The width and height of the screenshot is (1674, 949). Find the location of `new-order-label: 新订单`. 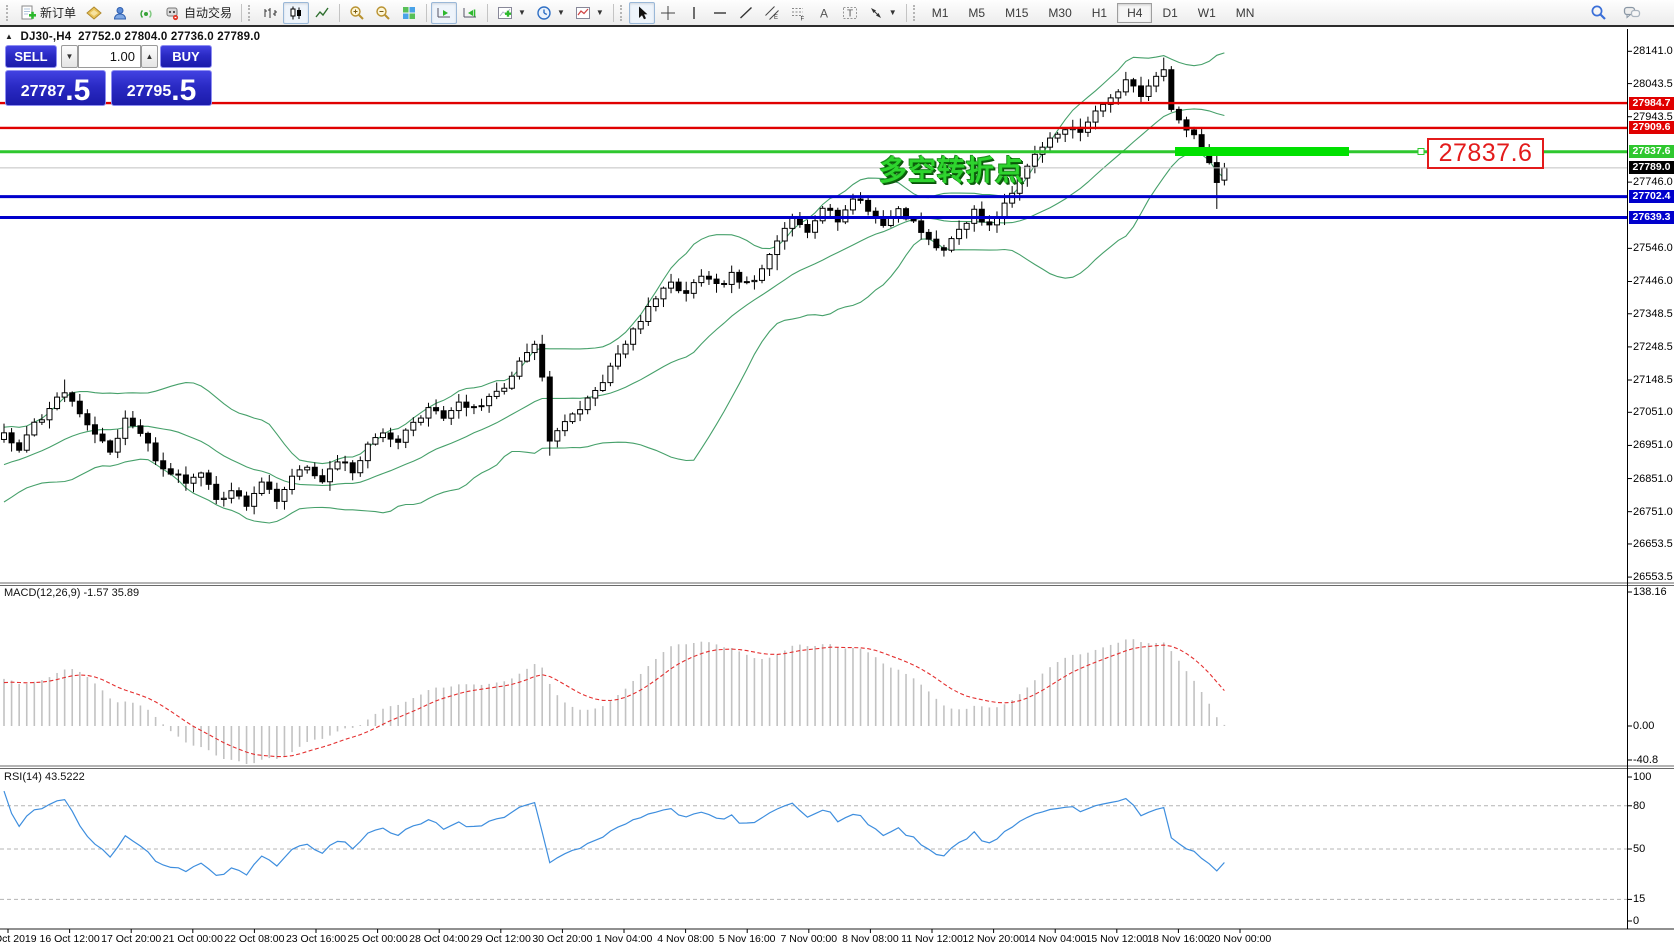

new-order-label: 新订单 is located at coordinates (58, 13).